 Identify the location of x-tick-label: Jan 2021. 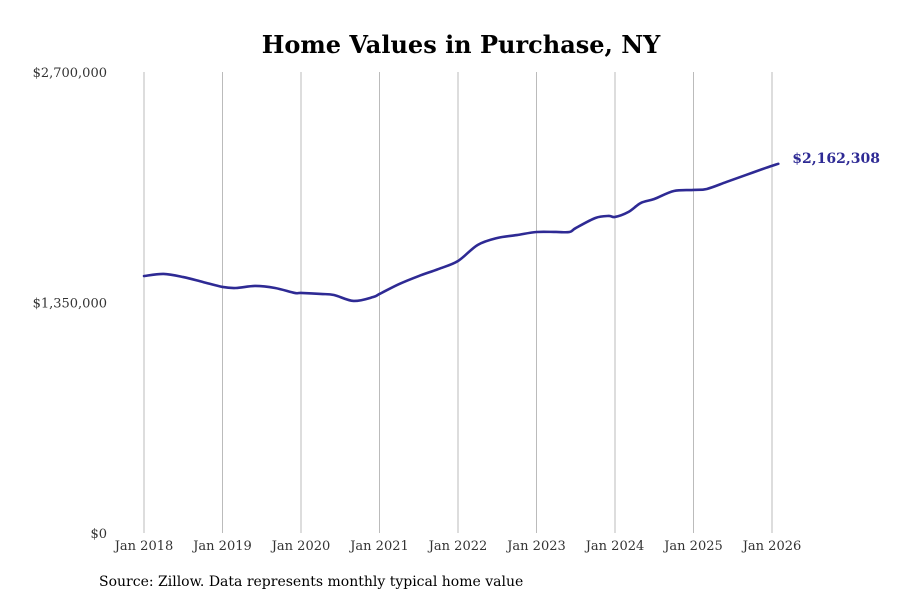
(378, 546).